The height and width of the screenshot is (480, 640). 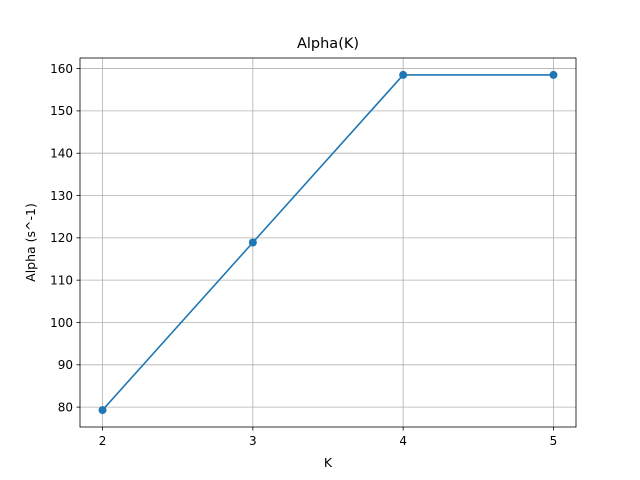 I want to click on x-tick-label: 3, so click(x=253, y=441).